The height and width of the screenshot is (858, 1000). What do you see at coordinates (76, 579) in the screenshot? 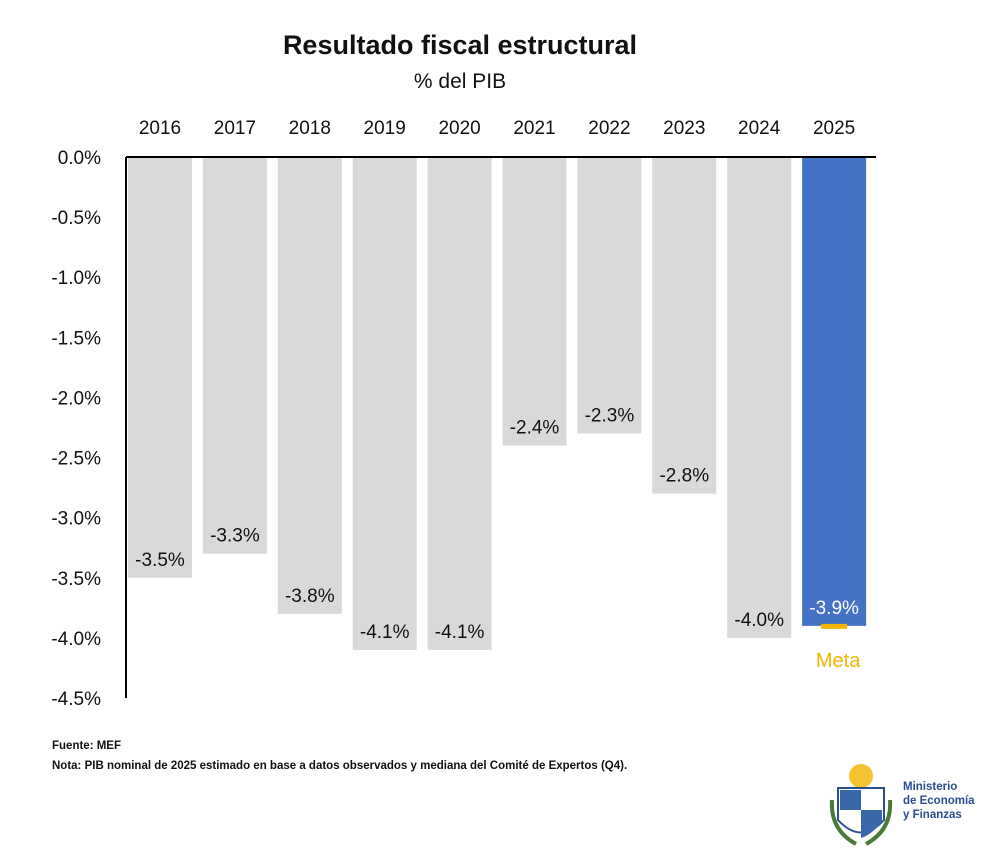
I see `y-tick-label: -3.5%` at bounding box center [76, 579].